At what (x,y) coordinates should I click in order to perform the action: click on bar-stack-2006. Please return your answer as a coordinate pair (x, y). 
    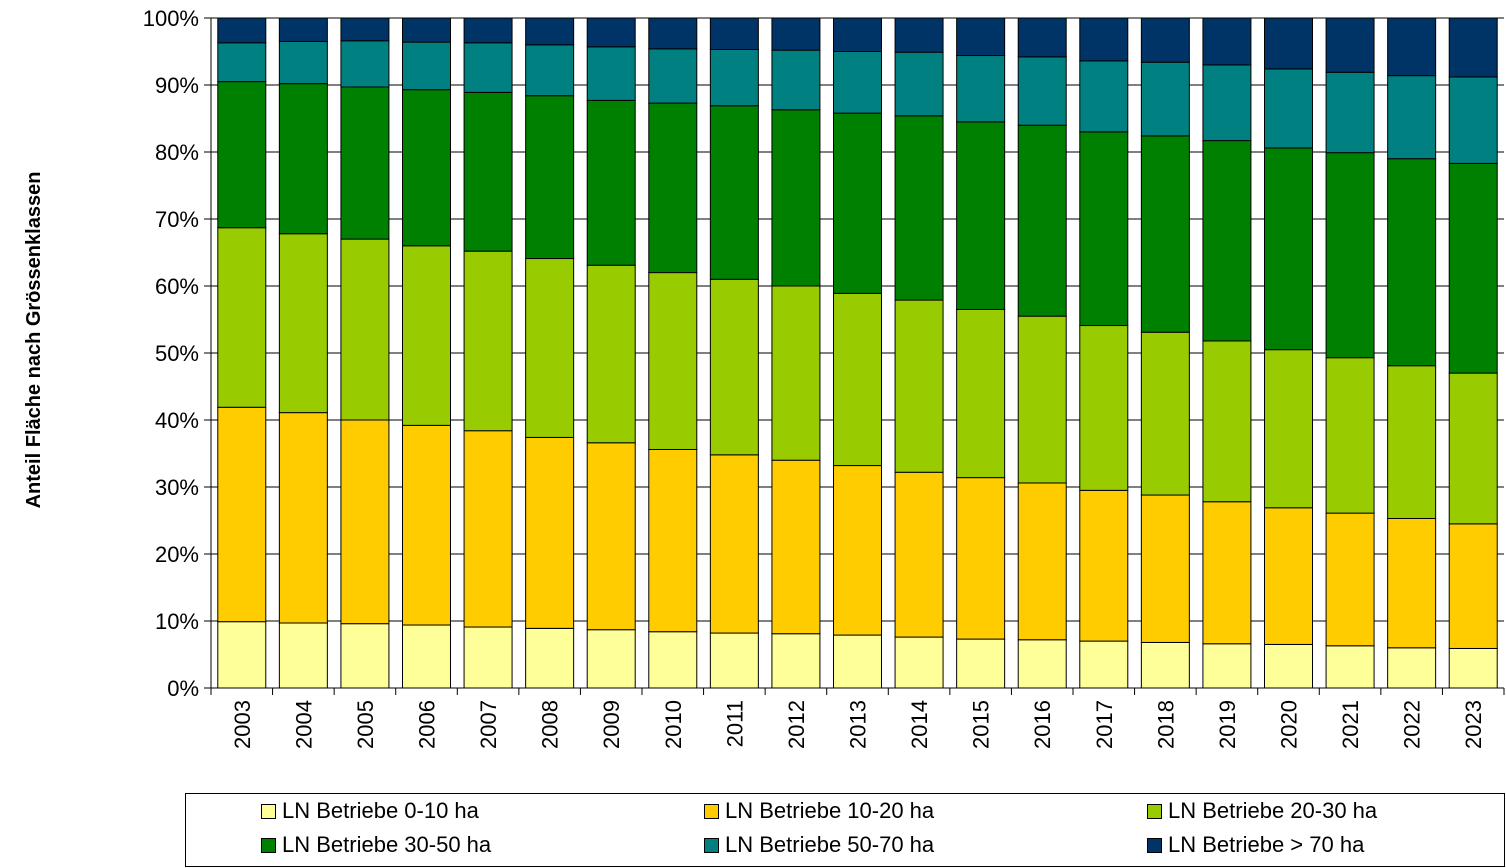
    Looking at the image, I should click on (426, 353).